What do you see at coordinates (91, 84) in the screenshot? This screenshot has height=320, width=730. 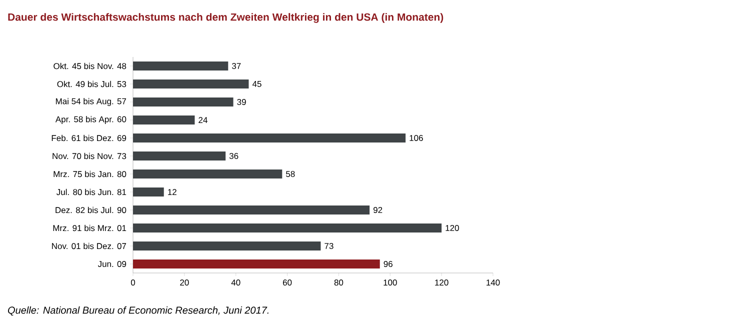 I see `y-tick-label: Okt. 49 bis Jul. 53` at bounding box center [91, 84].